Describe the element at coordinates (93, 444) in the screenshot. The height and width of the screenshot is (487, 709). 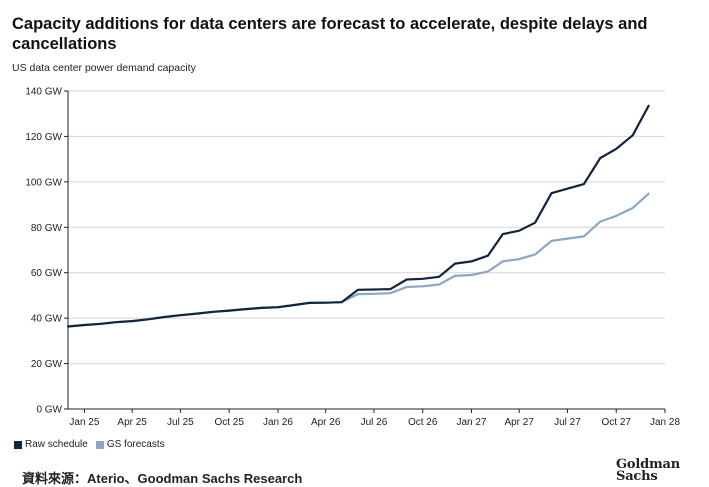
I see `legend: Raw schedule GS forecasts` at that location.